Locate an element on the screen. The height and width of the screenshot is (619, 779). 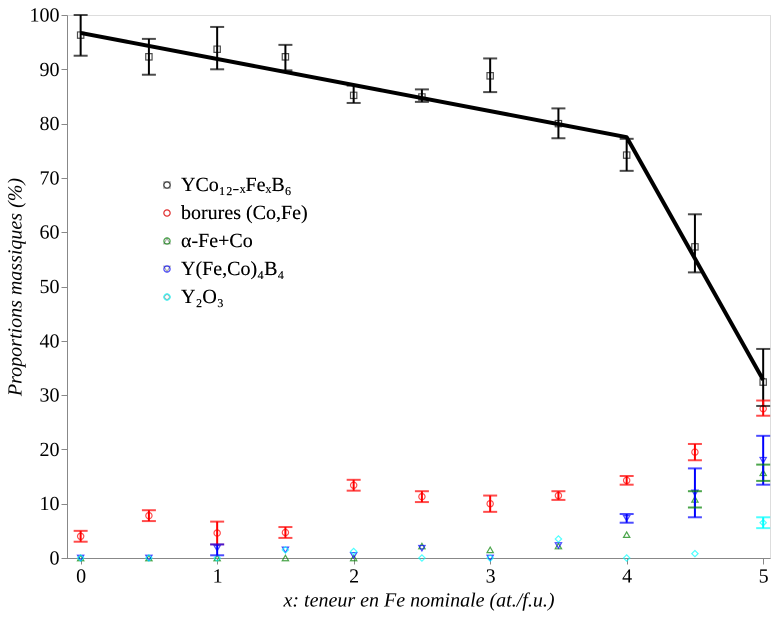
legend-label: Y₂O₃ is located at coordinates (202, 297).